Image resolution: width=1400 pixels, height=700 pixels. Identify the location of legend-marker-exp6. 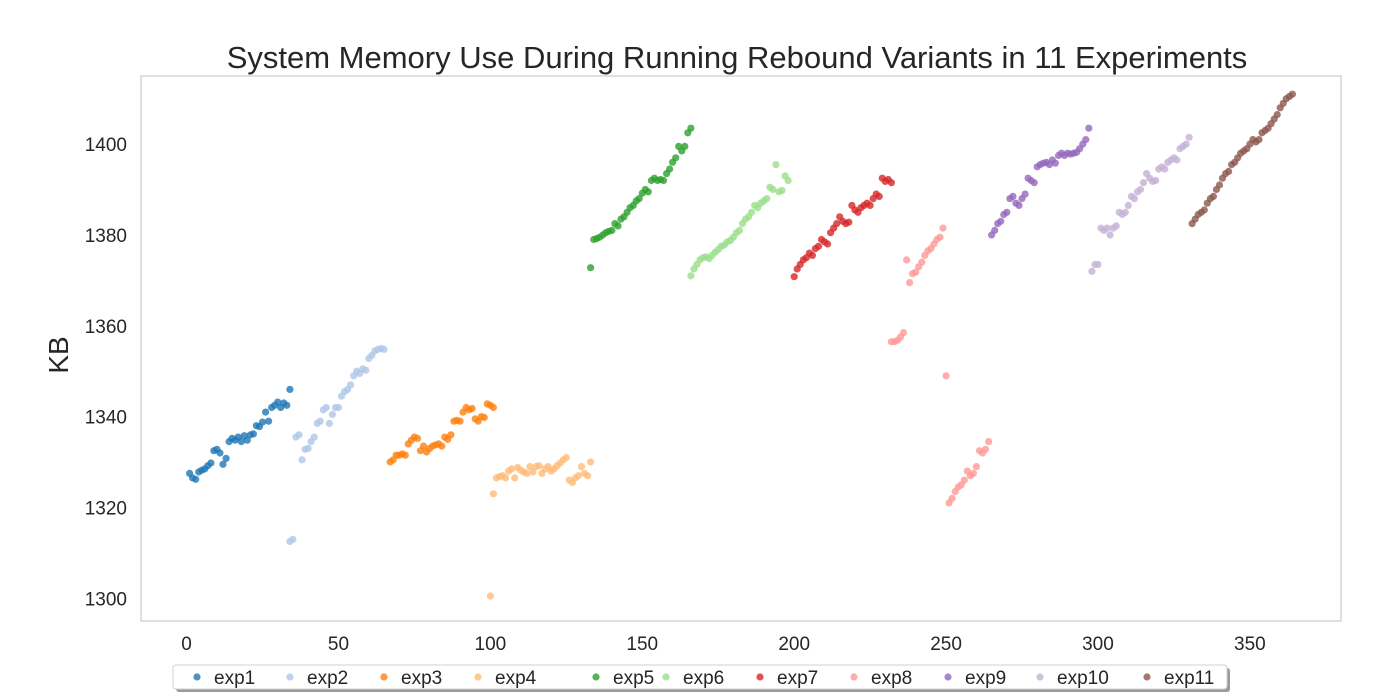
(666, 677).